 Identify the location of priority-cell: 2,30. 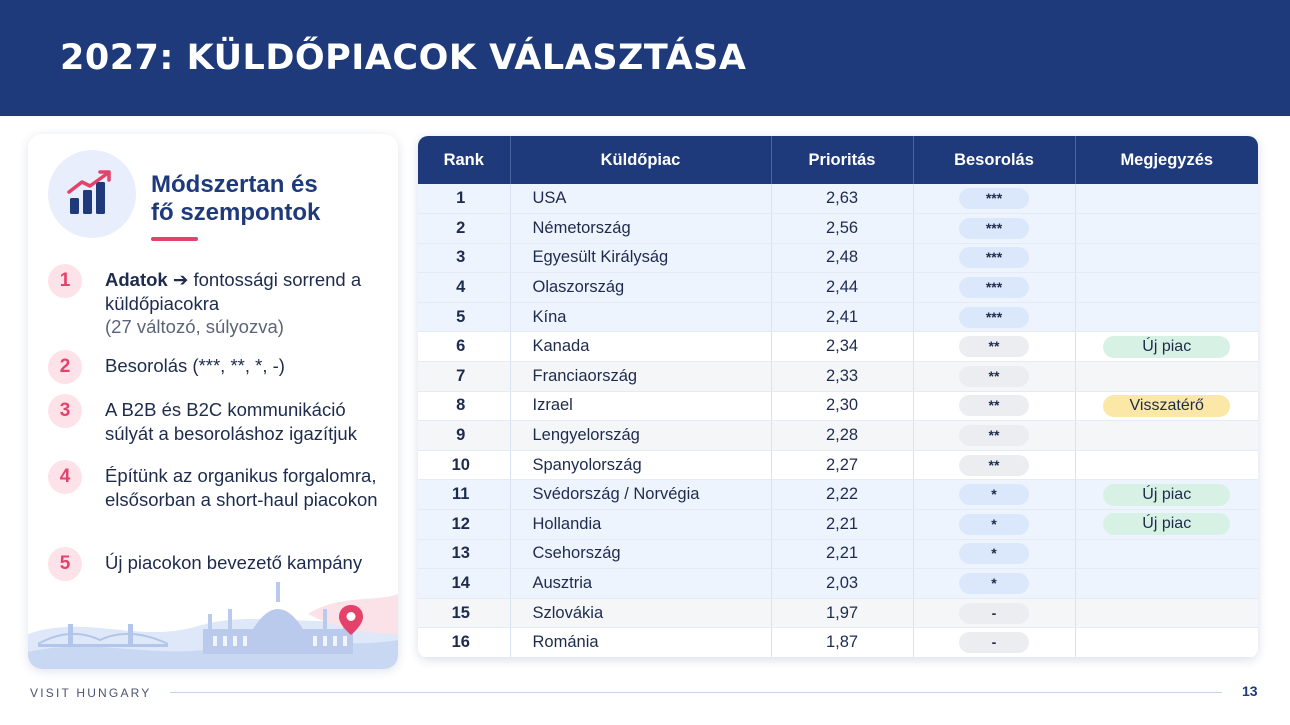
(842, 406).